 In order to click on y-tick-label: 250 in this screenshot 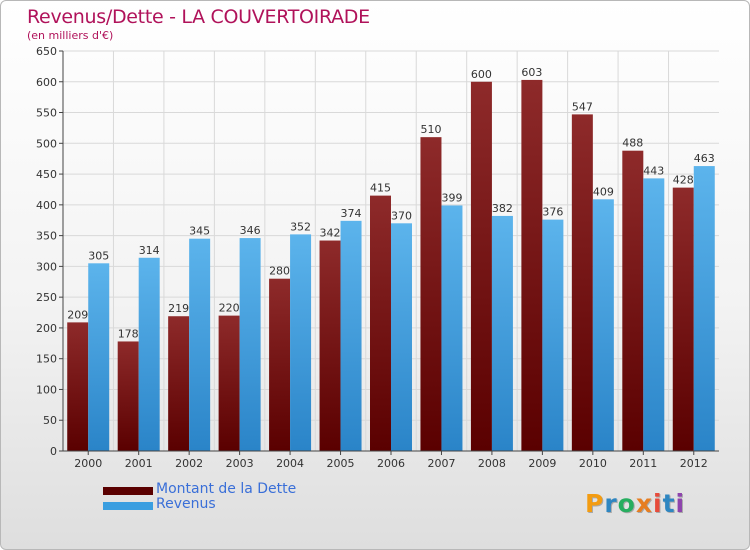, I will do `click(46, 297)`.